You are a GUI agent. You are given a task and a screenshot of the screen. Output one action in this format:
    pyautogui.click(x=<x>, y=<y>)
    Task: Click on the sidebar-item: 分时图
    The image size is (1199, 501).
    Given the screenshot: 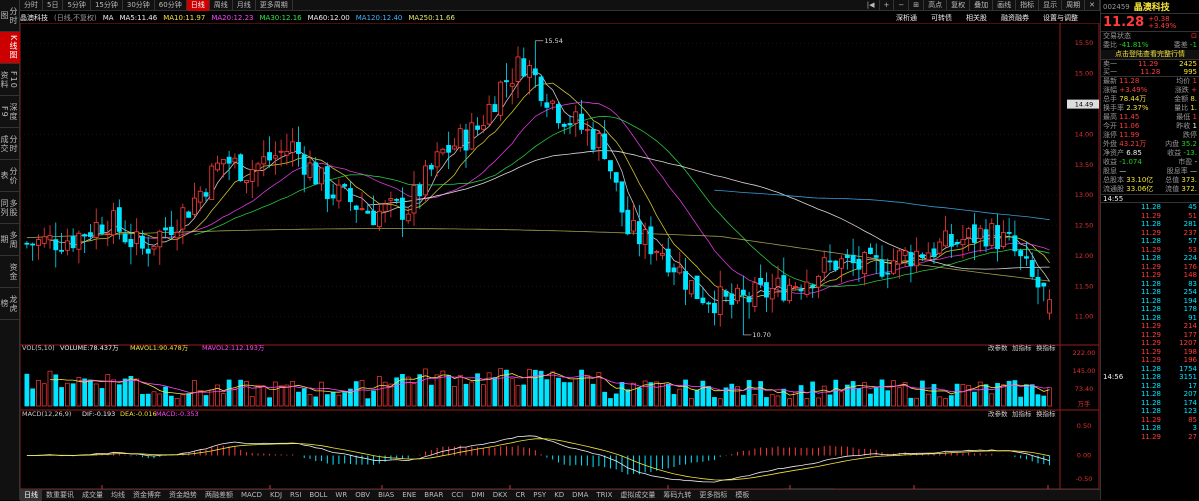 What is the action you would take?
    pyautogui.click(x=10, y=16)
    